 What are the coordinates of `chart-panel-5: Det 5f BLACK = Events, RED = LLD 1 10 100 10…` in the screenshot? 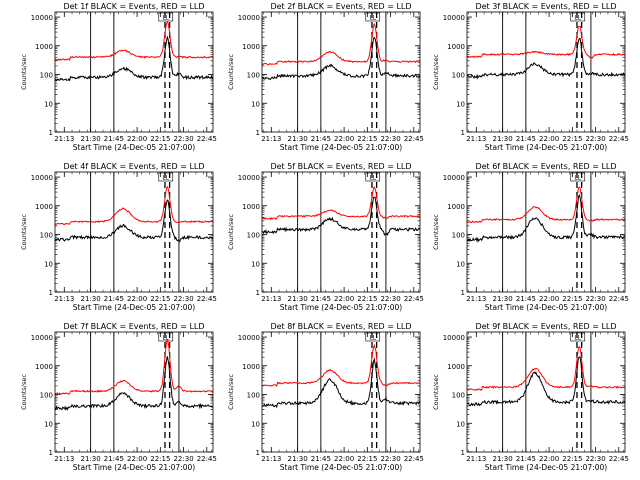 It's located at (325, 237).